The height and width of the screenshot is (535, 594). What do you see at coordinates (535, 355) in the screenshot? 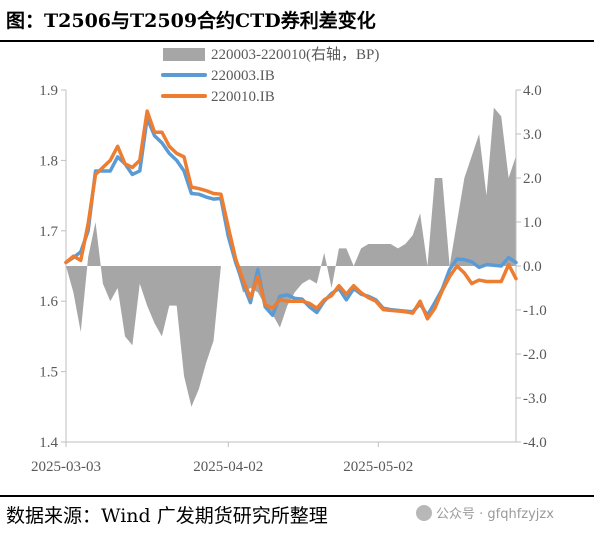
I see `right-tick-label: -2.0` at bounding box center [535, 355].